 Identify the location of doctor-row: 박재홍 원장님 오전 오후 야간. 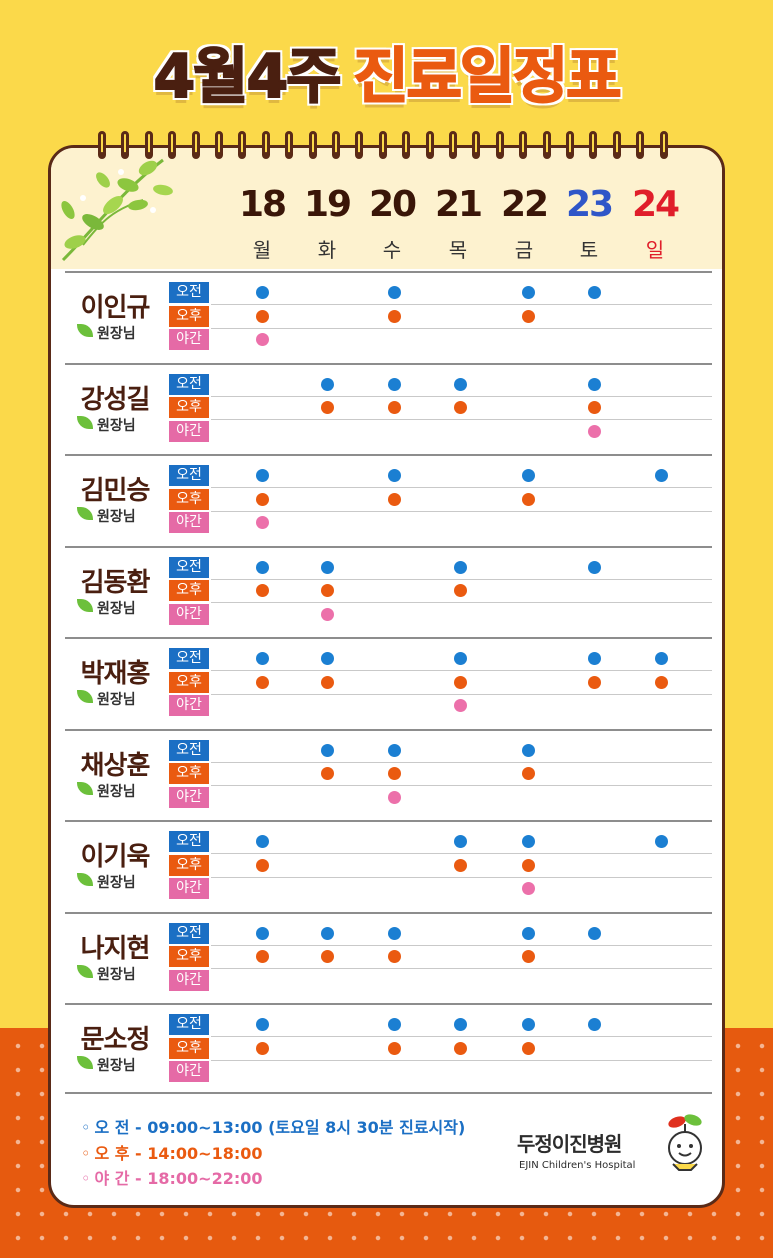
(386, 683).